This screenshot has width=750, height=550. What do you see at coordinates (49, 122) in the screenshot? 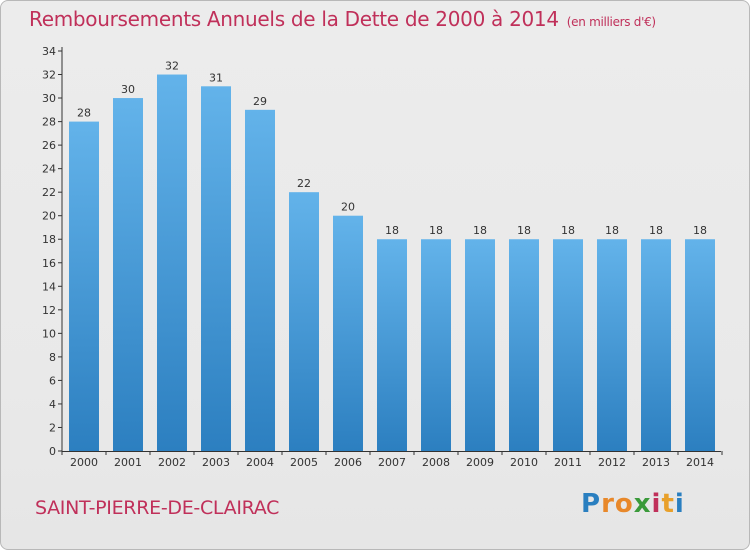
I see `y-tick-label: 28` at bounding box center [49, 122].